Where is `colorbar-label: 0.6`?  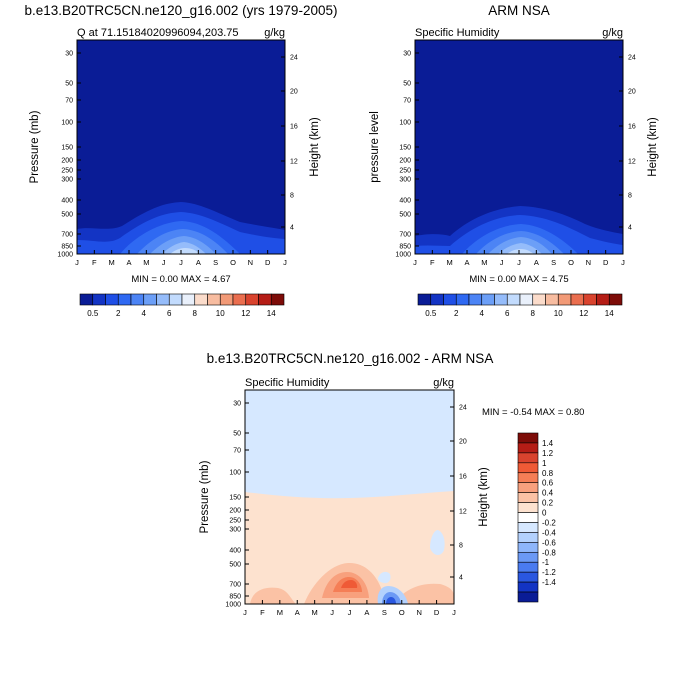 colorbar-label: 0.6 is located at coordinates (548, 483).